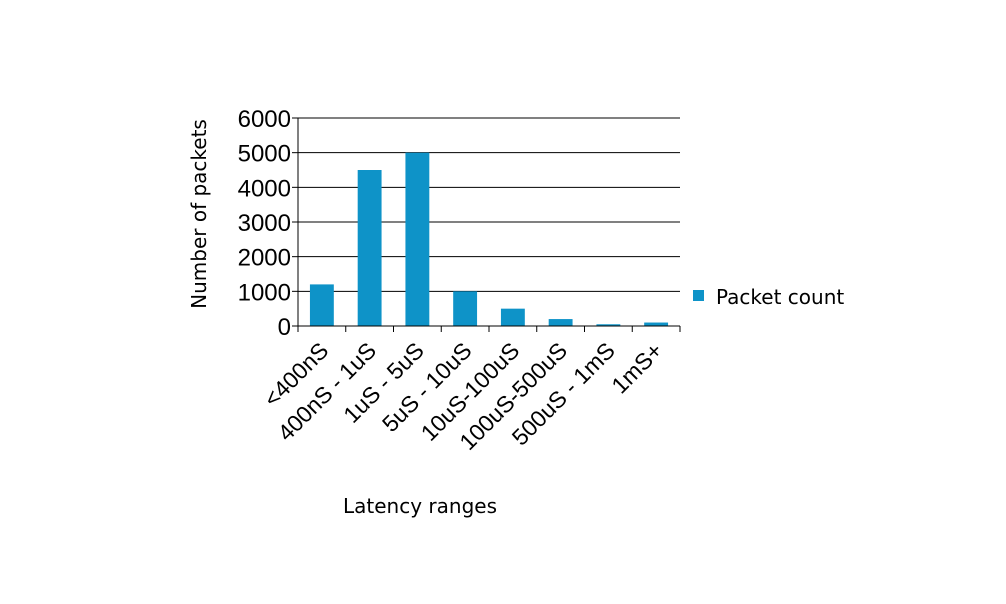 Image resolution: width=1006 pixels, height=604 pixels. Describe the element at coordinates (420, 506) in the screenshot. I see `x-axis-title: Latency ranges` at that location.